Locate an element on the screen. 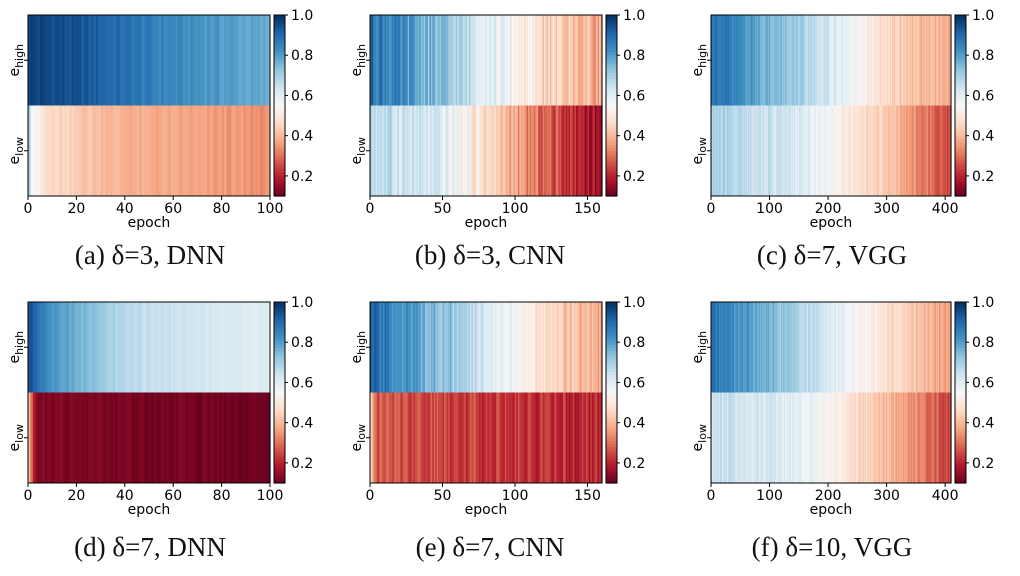 Image resolution: width=1020 pixels, height=576 pixels. x-tick-label: 20 is located at coordinates (76, 209).